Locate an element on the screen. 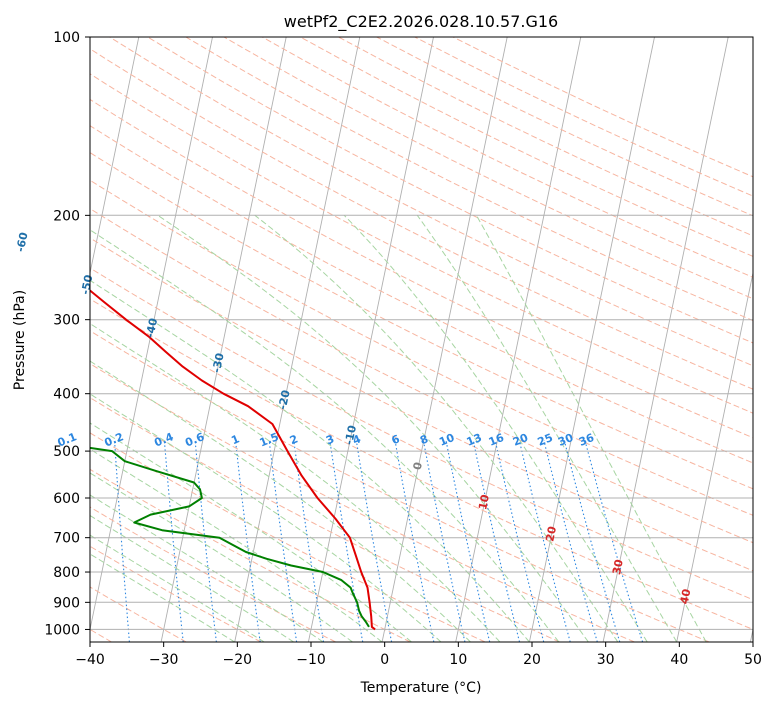 This screenshot has height=708, width=775. y-tick-label: 100 is located at coordinates (66, 38).